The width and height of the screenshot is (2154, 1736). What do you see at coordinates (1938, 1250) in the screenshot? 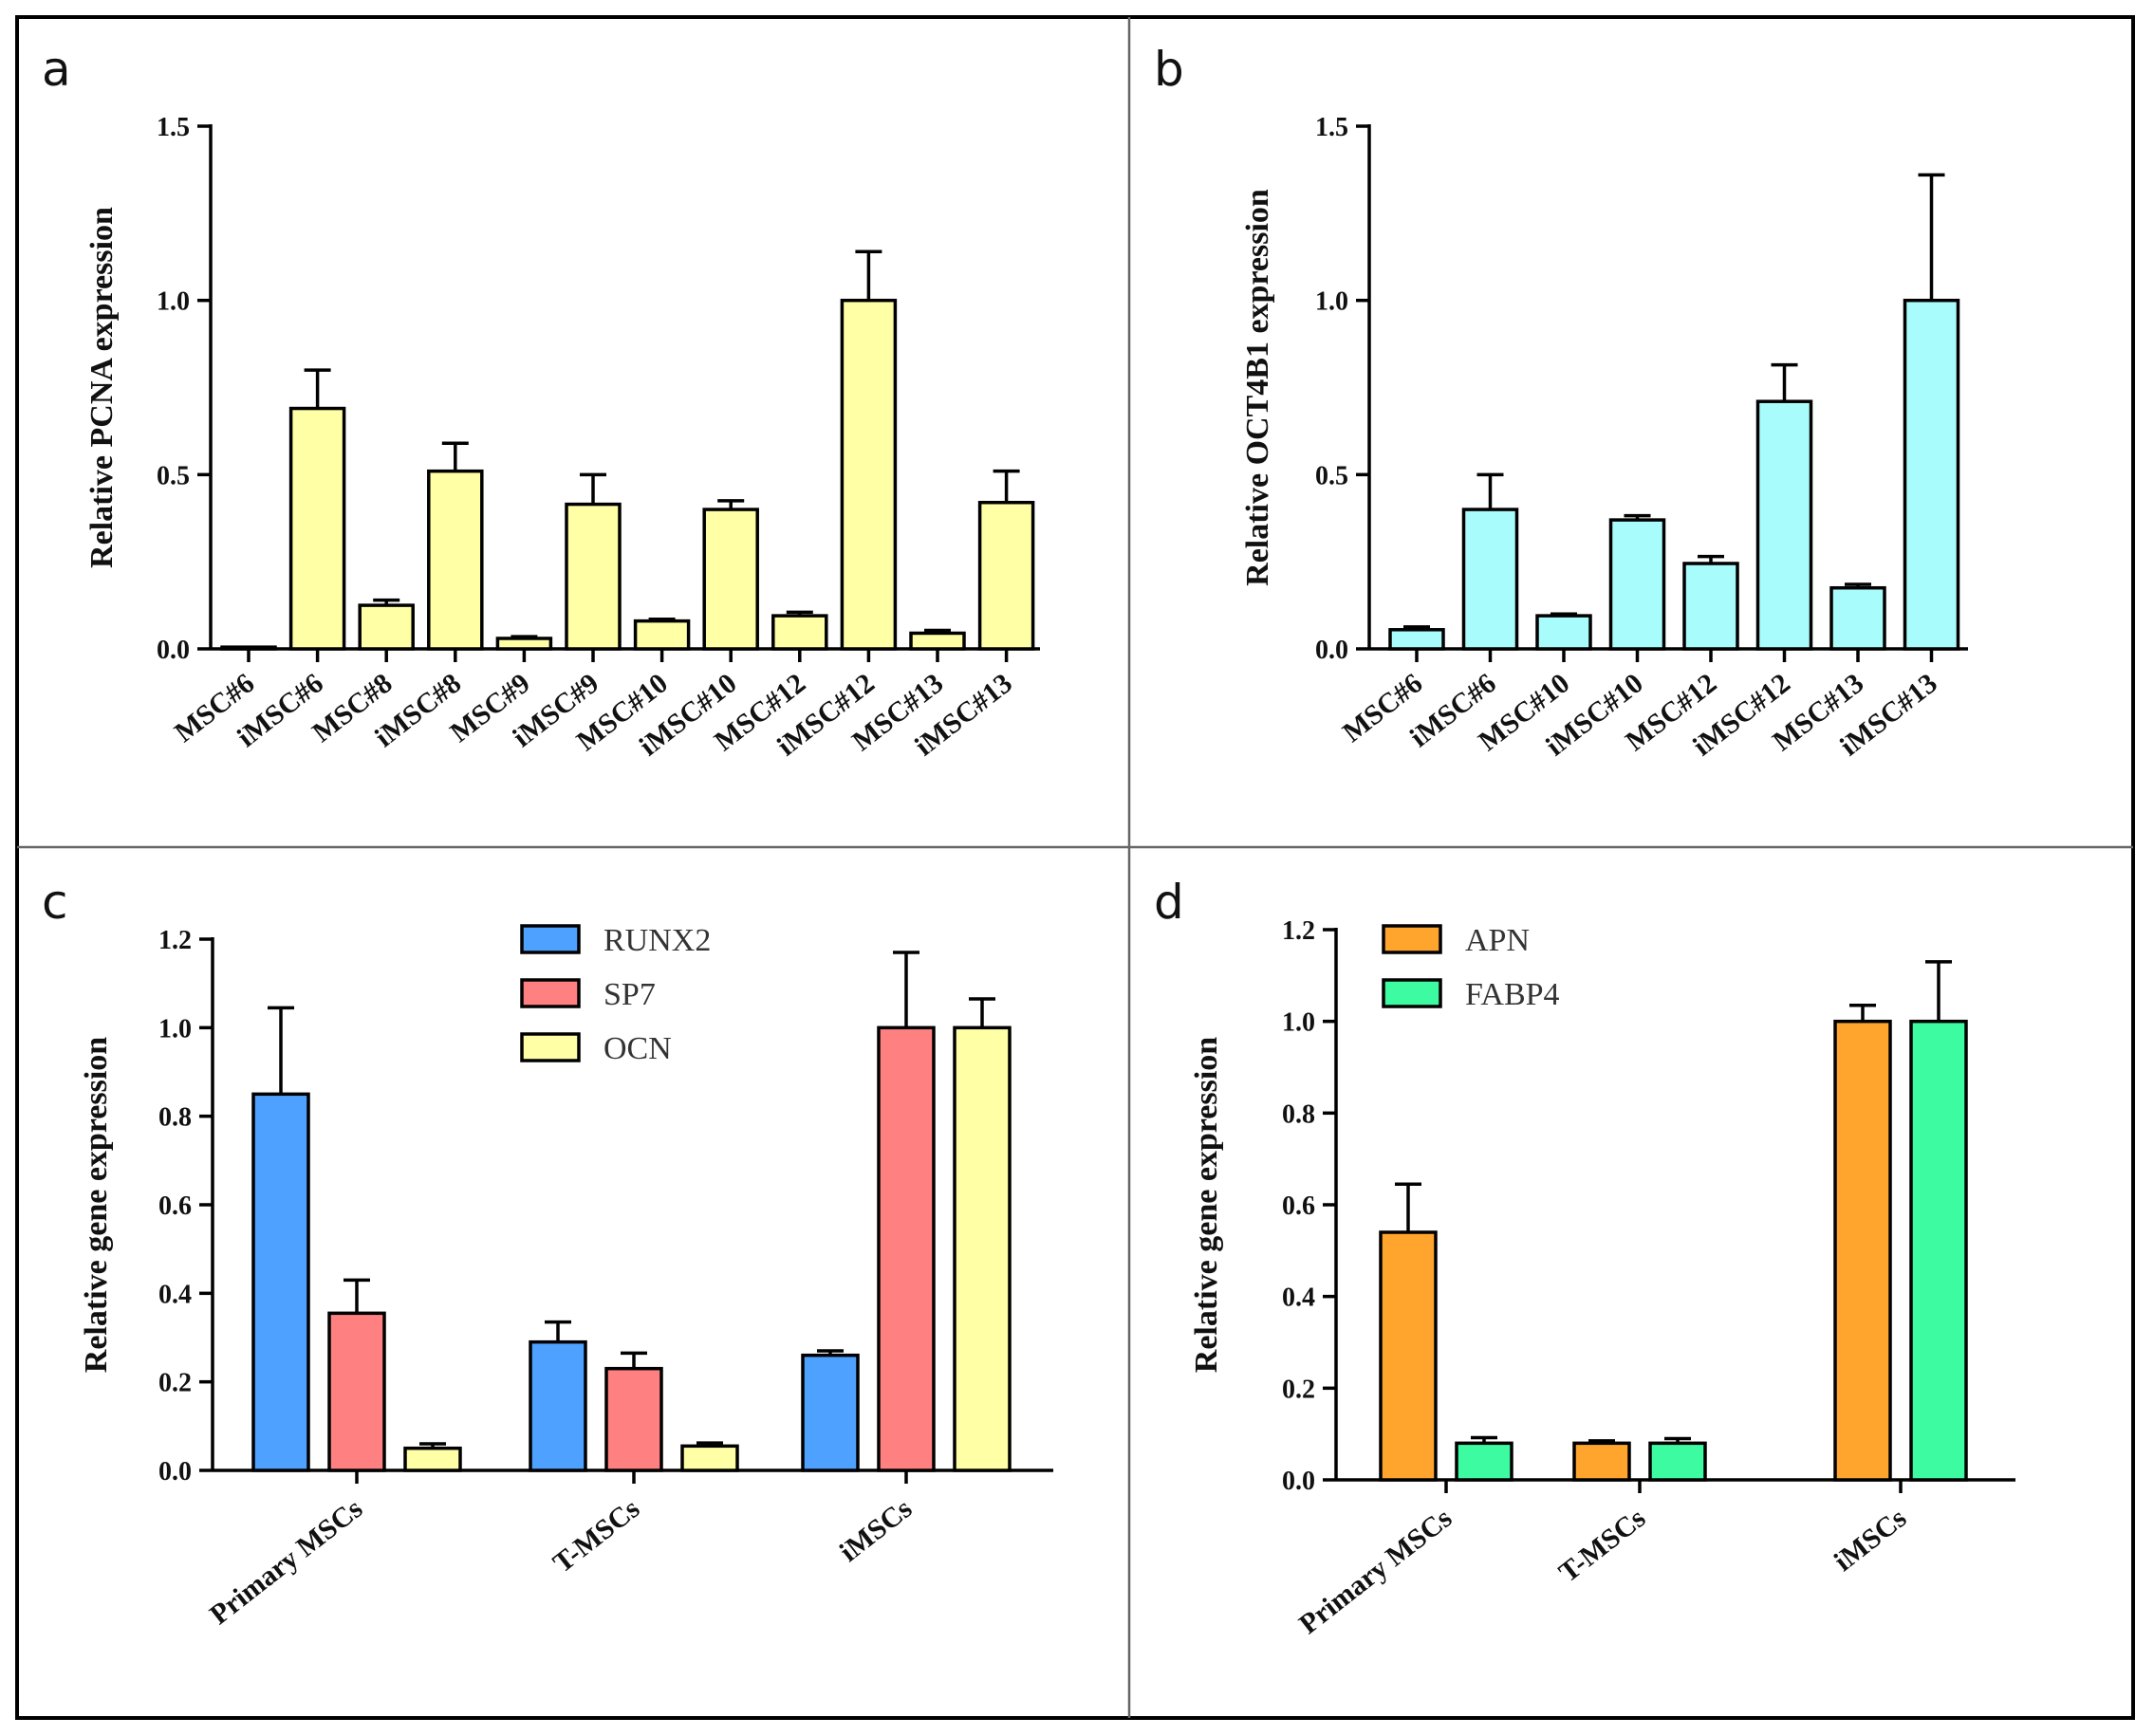
I see `bar-fabp4-imscs` at bounding box center [1938, 1250].